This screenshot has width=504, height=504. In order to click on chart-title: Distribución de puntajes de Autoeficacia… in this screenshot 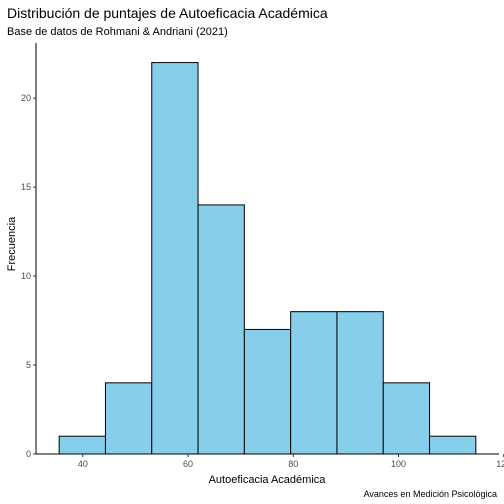, I will do `click(167, 13)`.